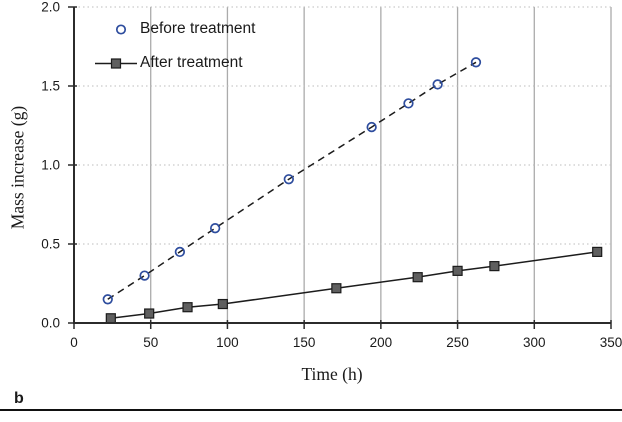 This screenshot has height=422, width=622. Describe the element at coordinates (150, 342) in the screenshot. I see `svg-text: 50` at that location.